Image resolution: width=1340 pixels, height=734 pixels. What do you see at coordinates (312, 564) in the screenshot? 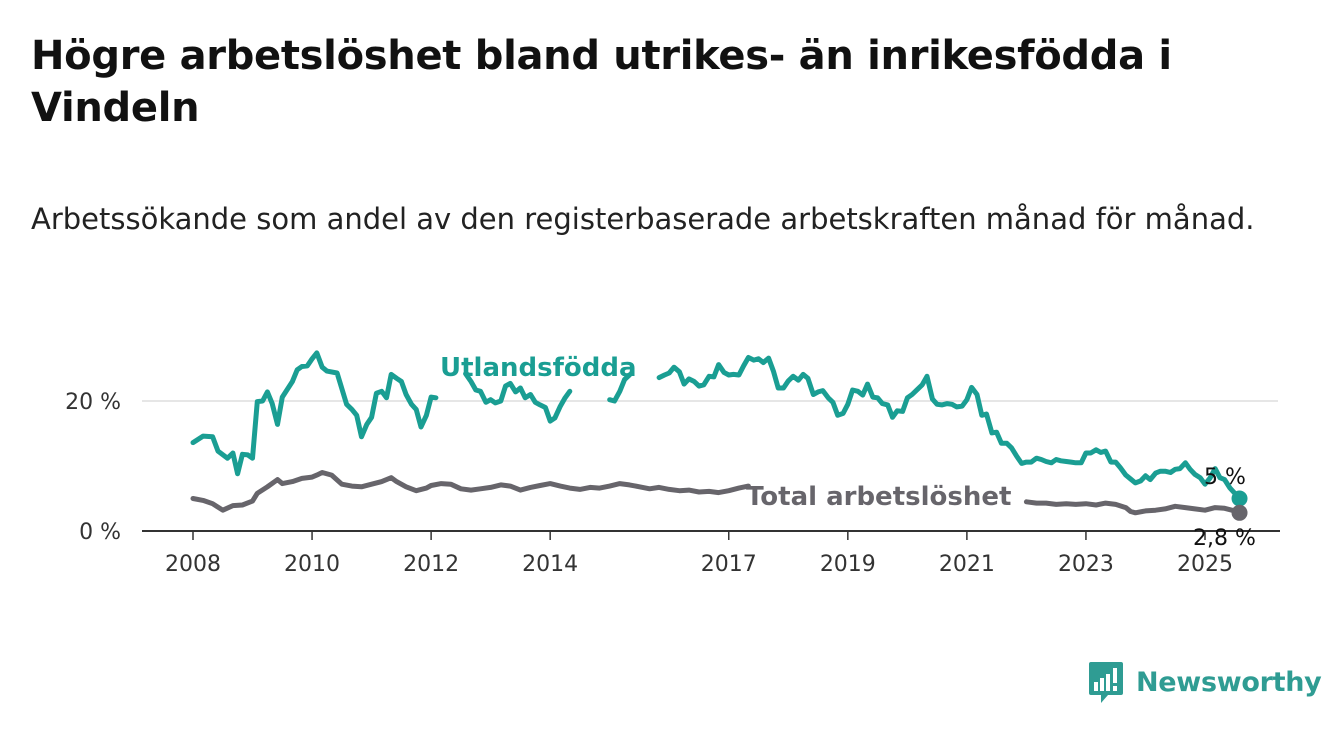
I see `x-tick-label: 2010` at bounding box center [312, 564].